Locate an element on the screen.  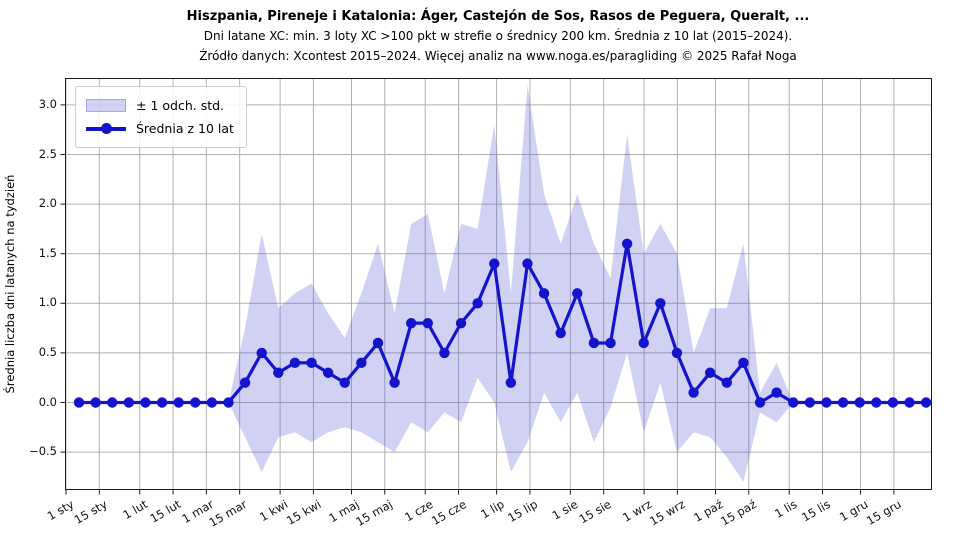
std-band-label: ± 1 odch. std. is located at coordinates (180, 105).